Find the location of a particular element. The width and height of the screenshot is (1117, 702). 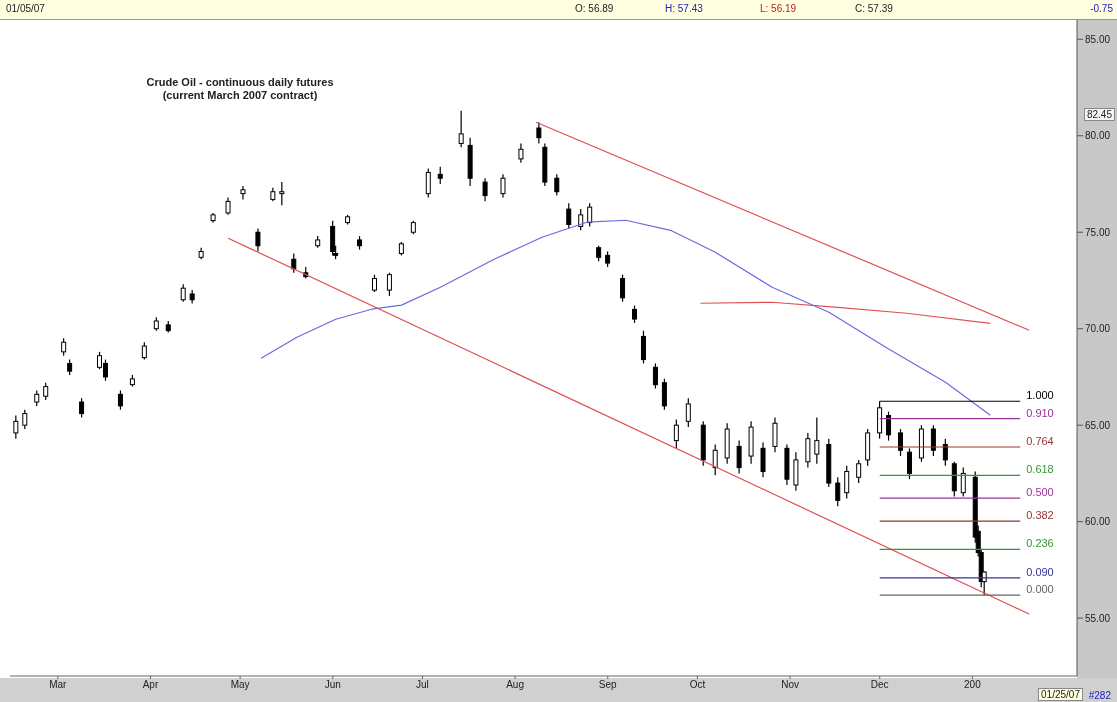

series-label: 1.000 is located at coordinates (1040, 395).